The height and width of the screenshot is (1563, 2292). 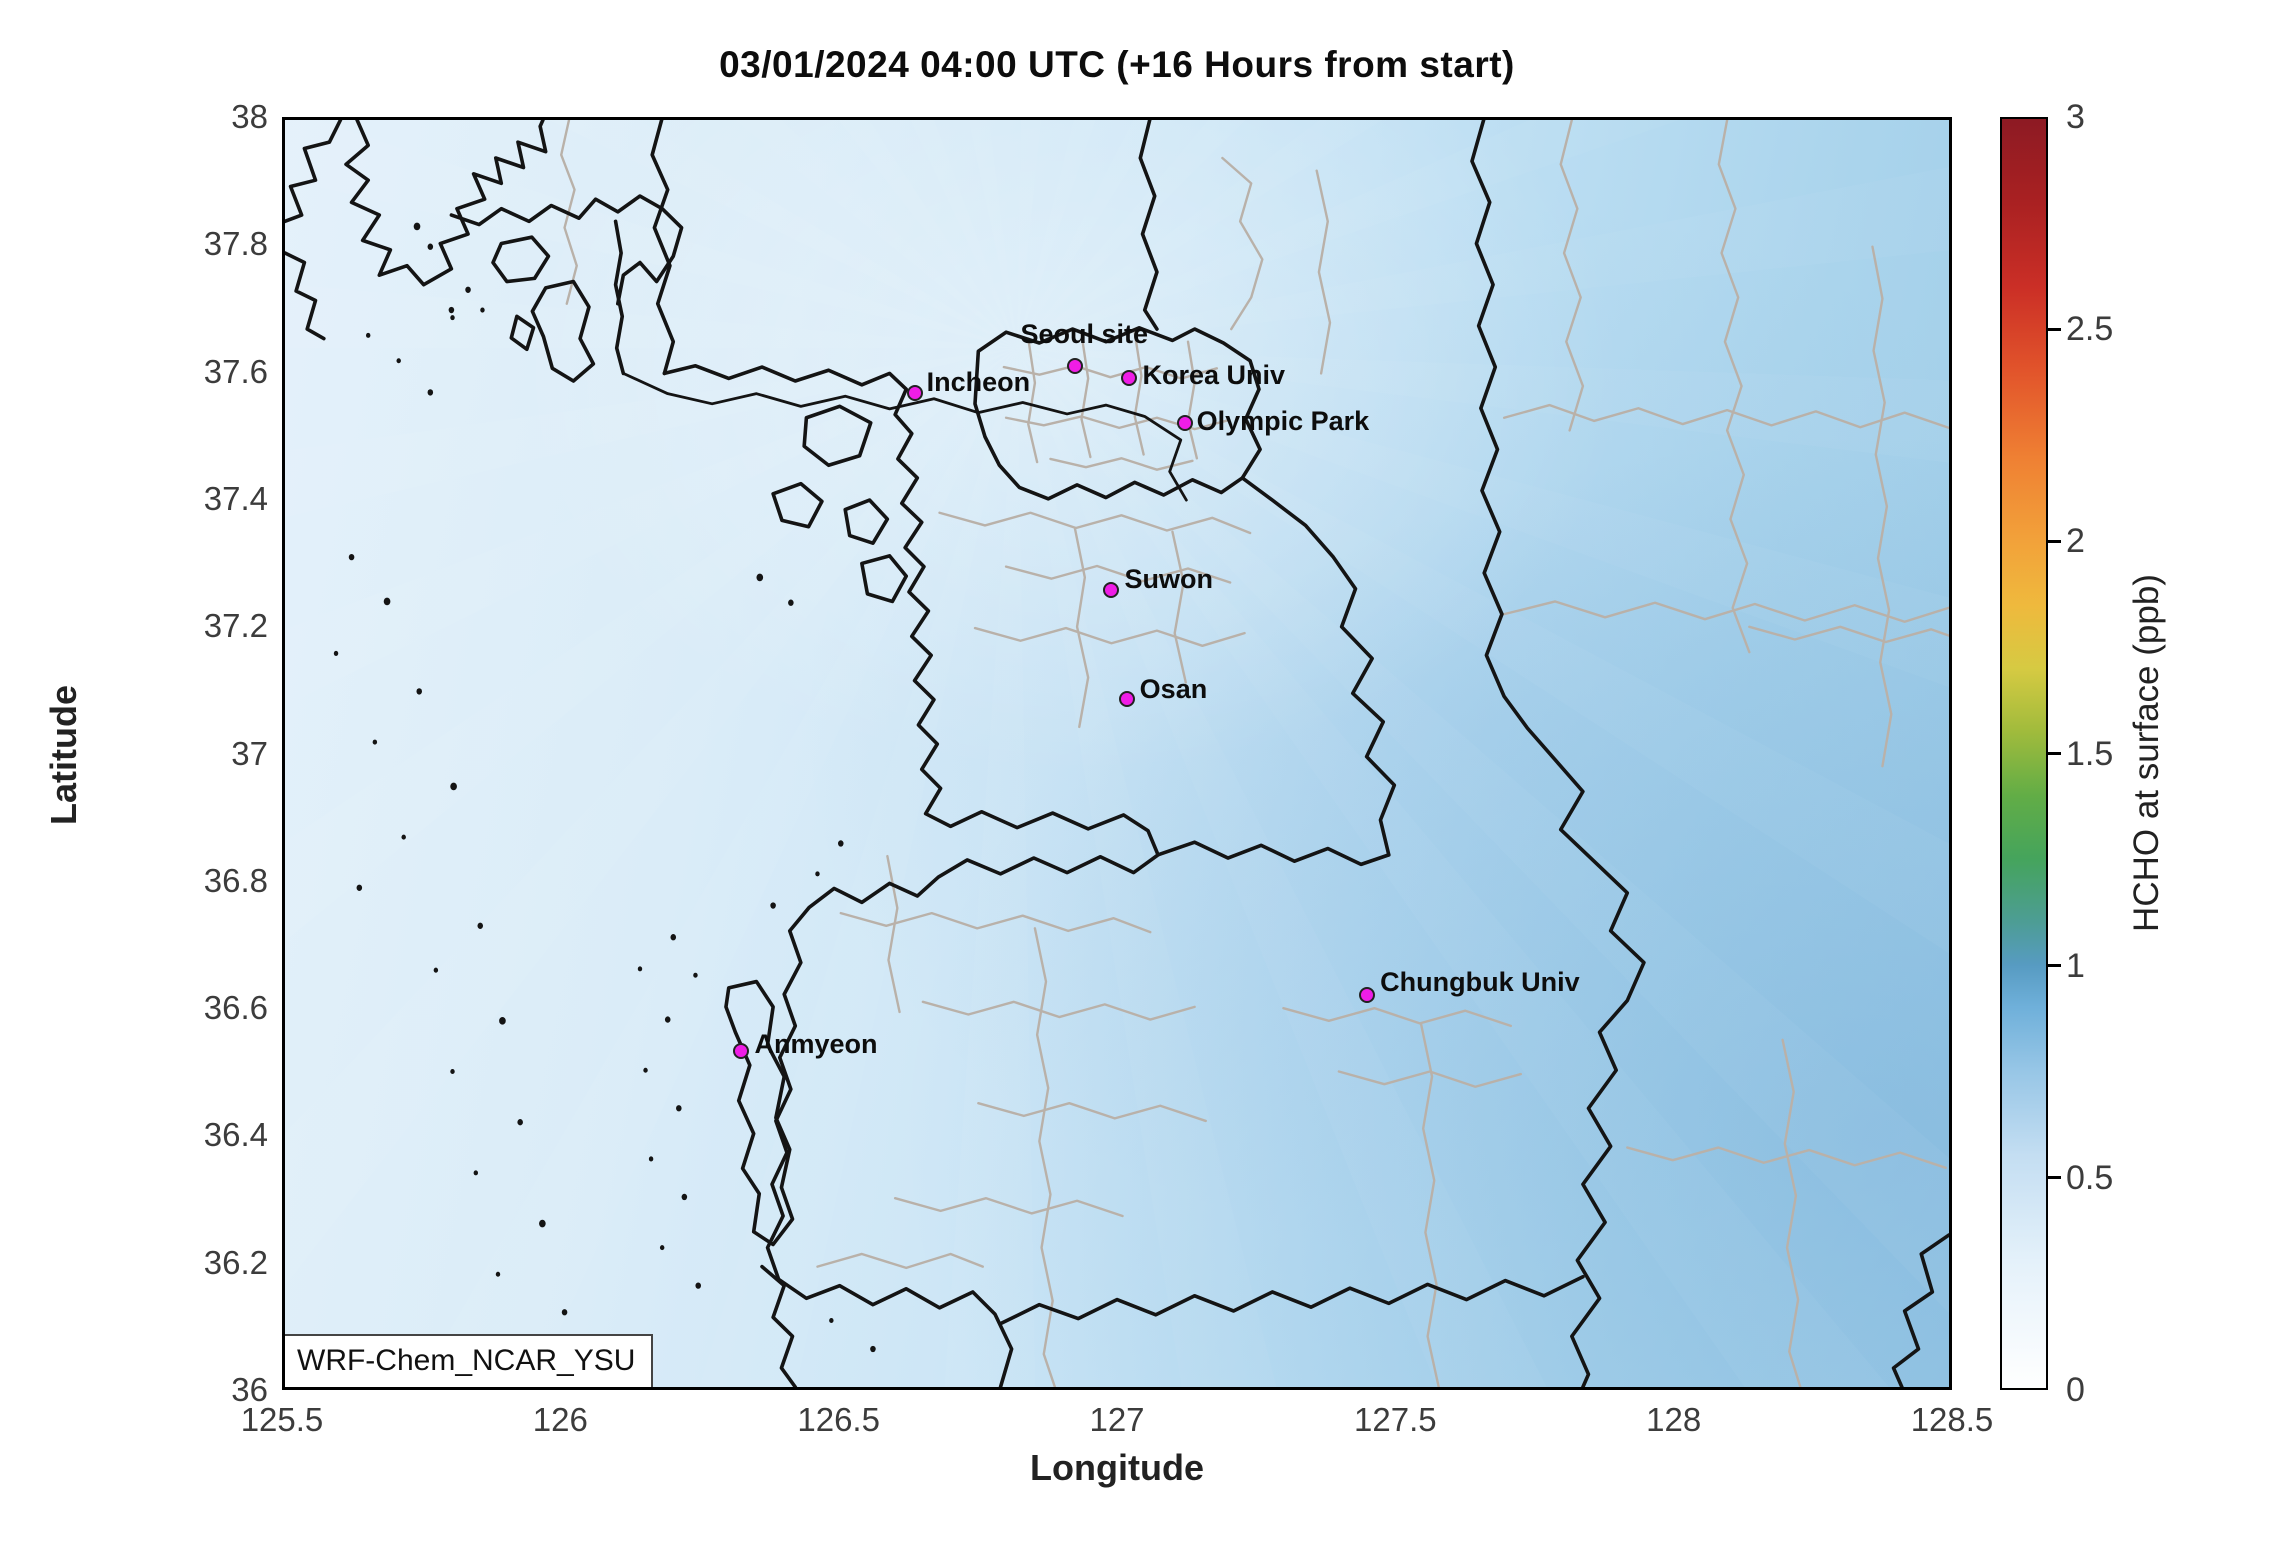 I want to click on y-tick-label: 38, so click(x=249, y=116).